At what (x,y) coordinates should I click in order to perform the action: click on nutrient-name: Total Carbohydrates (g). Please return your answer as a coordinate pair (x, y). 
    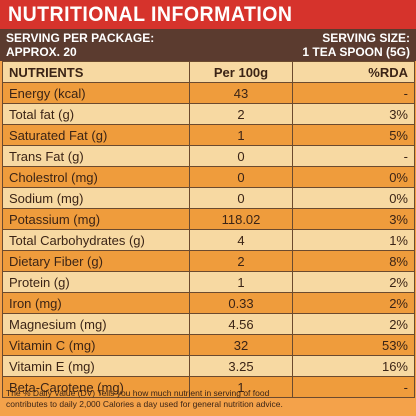
    Looking at the image, I should click on (96, 240).